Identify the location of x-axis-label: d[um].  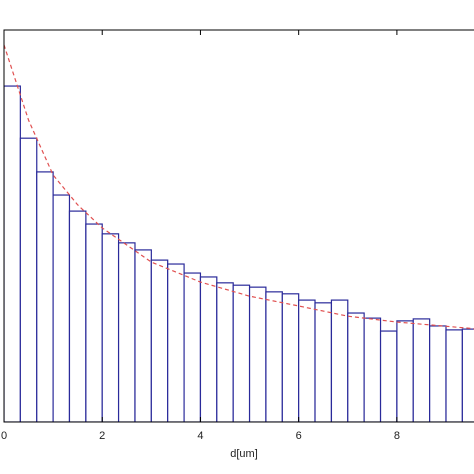
(244, 454).